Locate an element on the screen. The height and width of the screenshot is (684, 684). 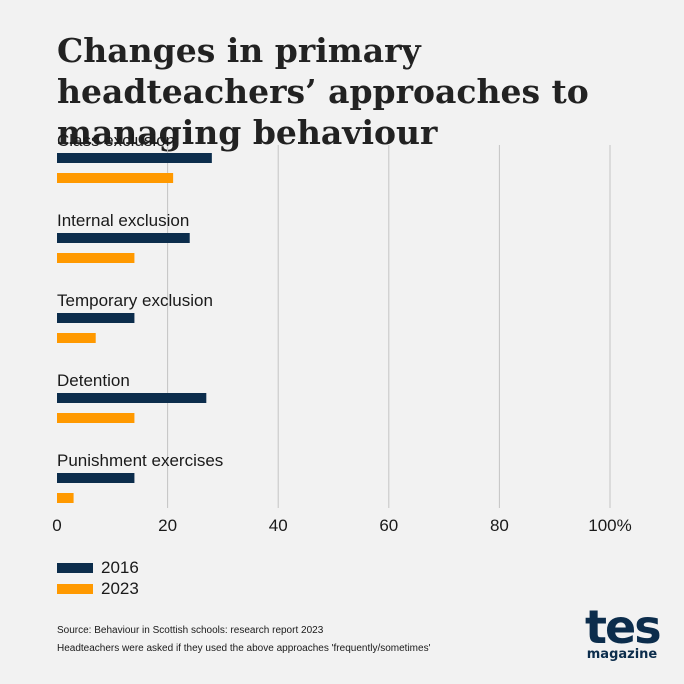
x-tick-label: 20 is located at coordinates (167, 525).